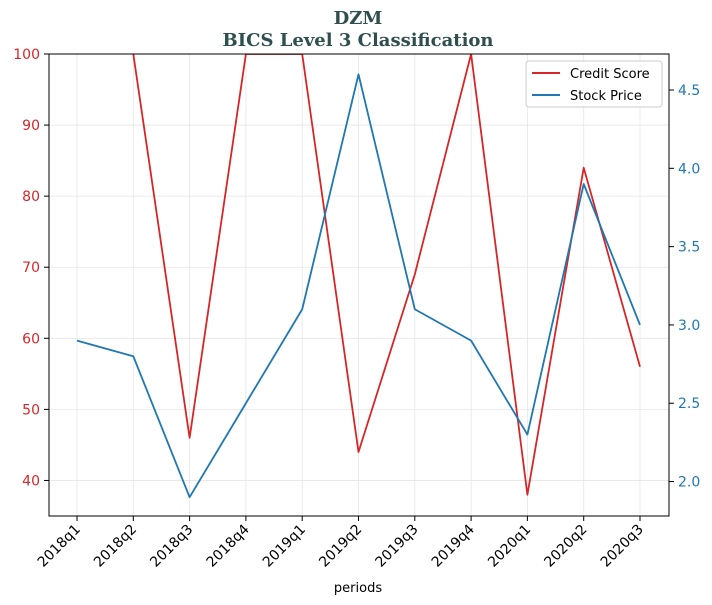 The height and width of the screenshot is (605, 712). What do you see at coordinates (453, 545) in the screenshot?
I see `x-tick-label: 2019q4` at bounding box center [453, 545].